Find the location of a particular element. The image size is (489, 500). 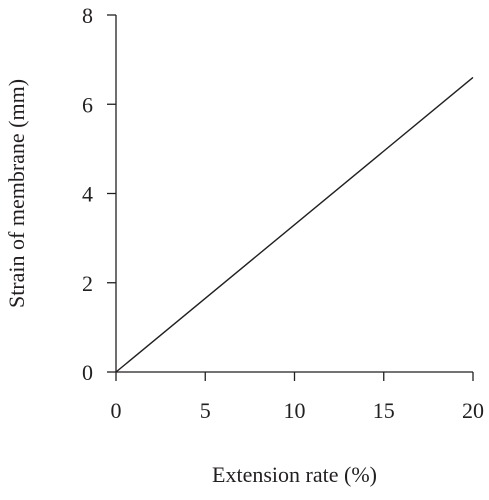

y-tick-label: 4 is located at coordinates (87, 194).